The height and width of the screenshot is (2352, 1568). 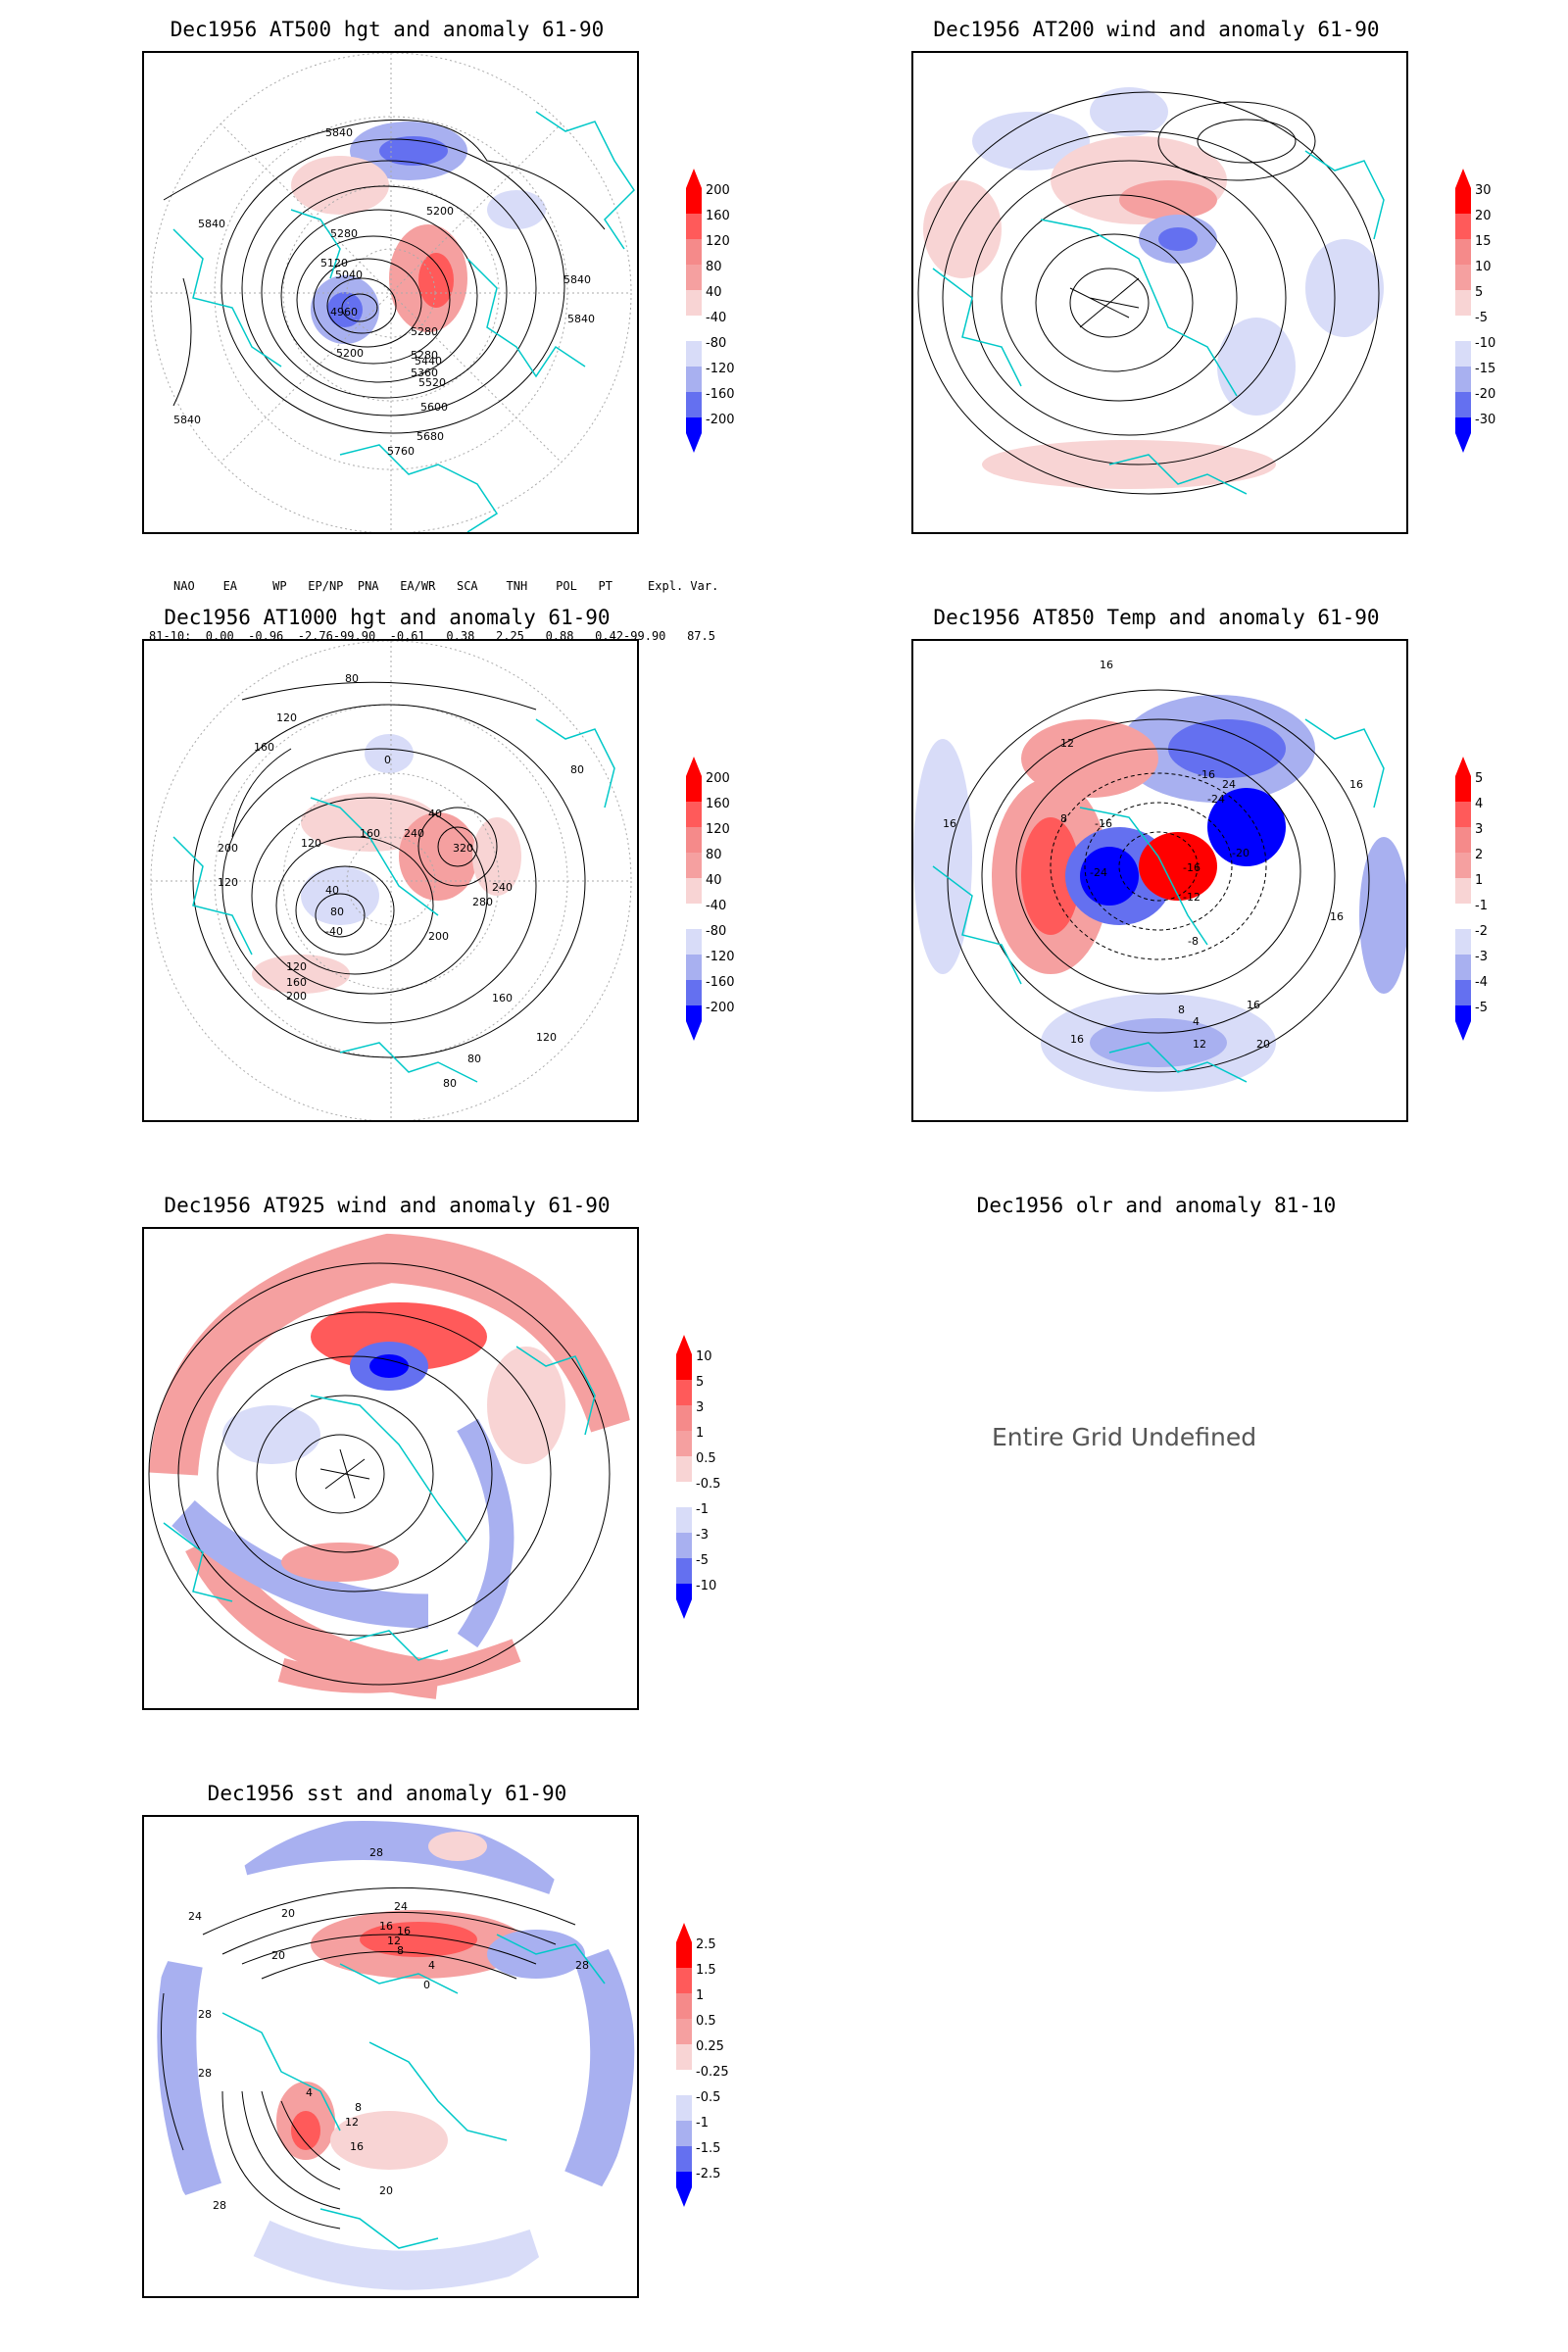 What do you see at coordinates (401, 1906) in the screenshot?
I see `contour-label: 24` at bounding box center [401, 1906].